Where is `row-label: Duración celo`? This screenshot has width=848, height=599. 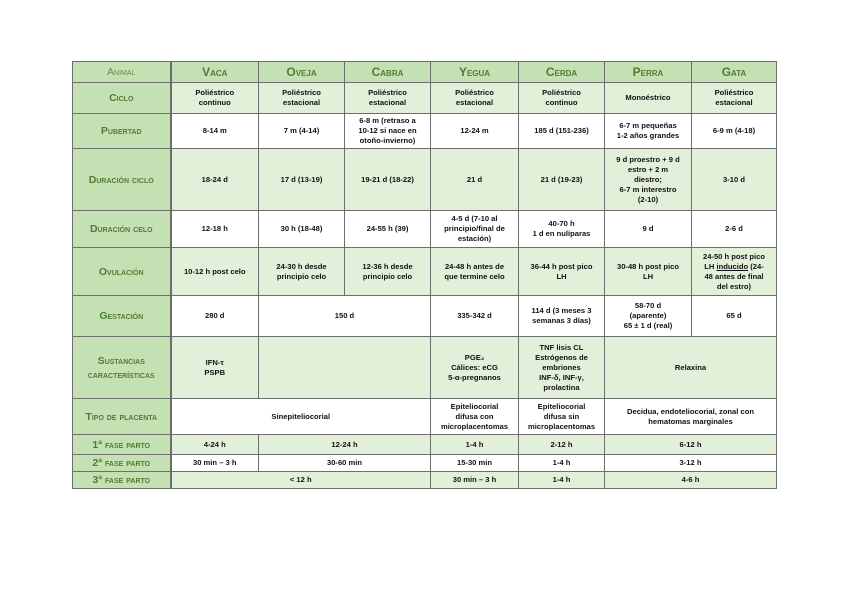 row-label: Duración celo is located at coordinates (122, 229).